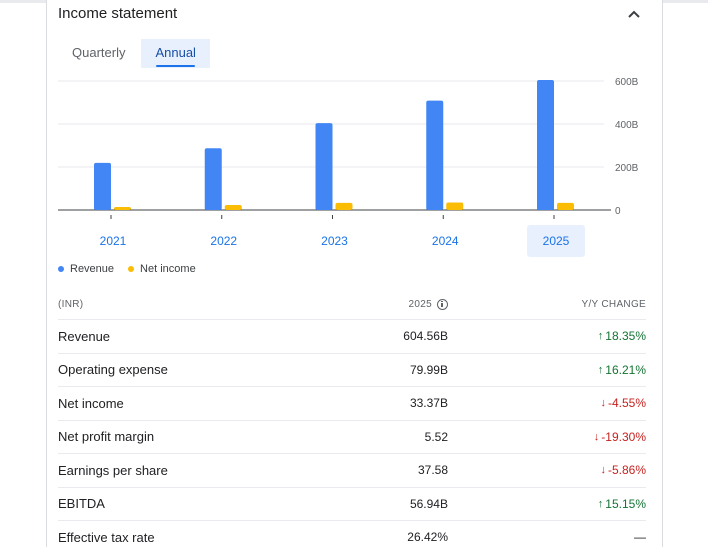 This screenshot has width=708, height=547. I want to click on y-tick-label: 600B, so click(627, 82).